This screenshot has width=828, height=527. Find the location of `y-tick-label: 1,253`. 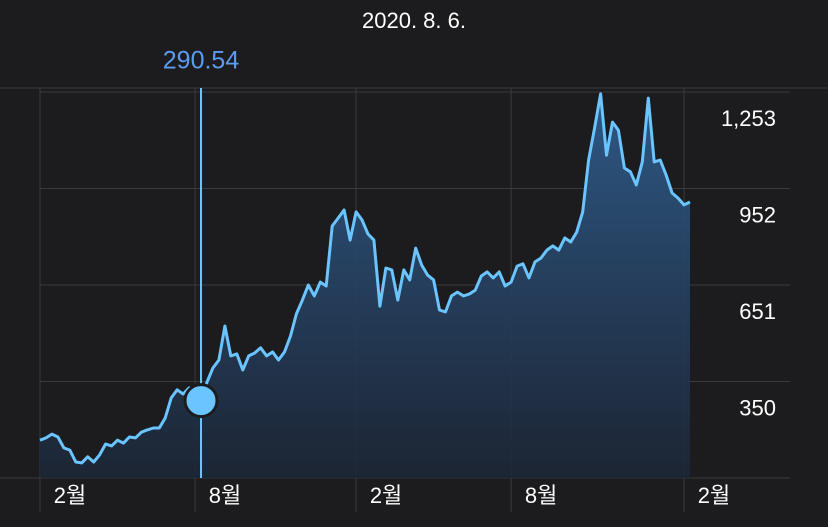

y-tick-label: 1,253 is located at coordinates (748, 118).